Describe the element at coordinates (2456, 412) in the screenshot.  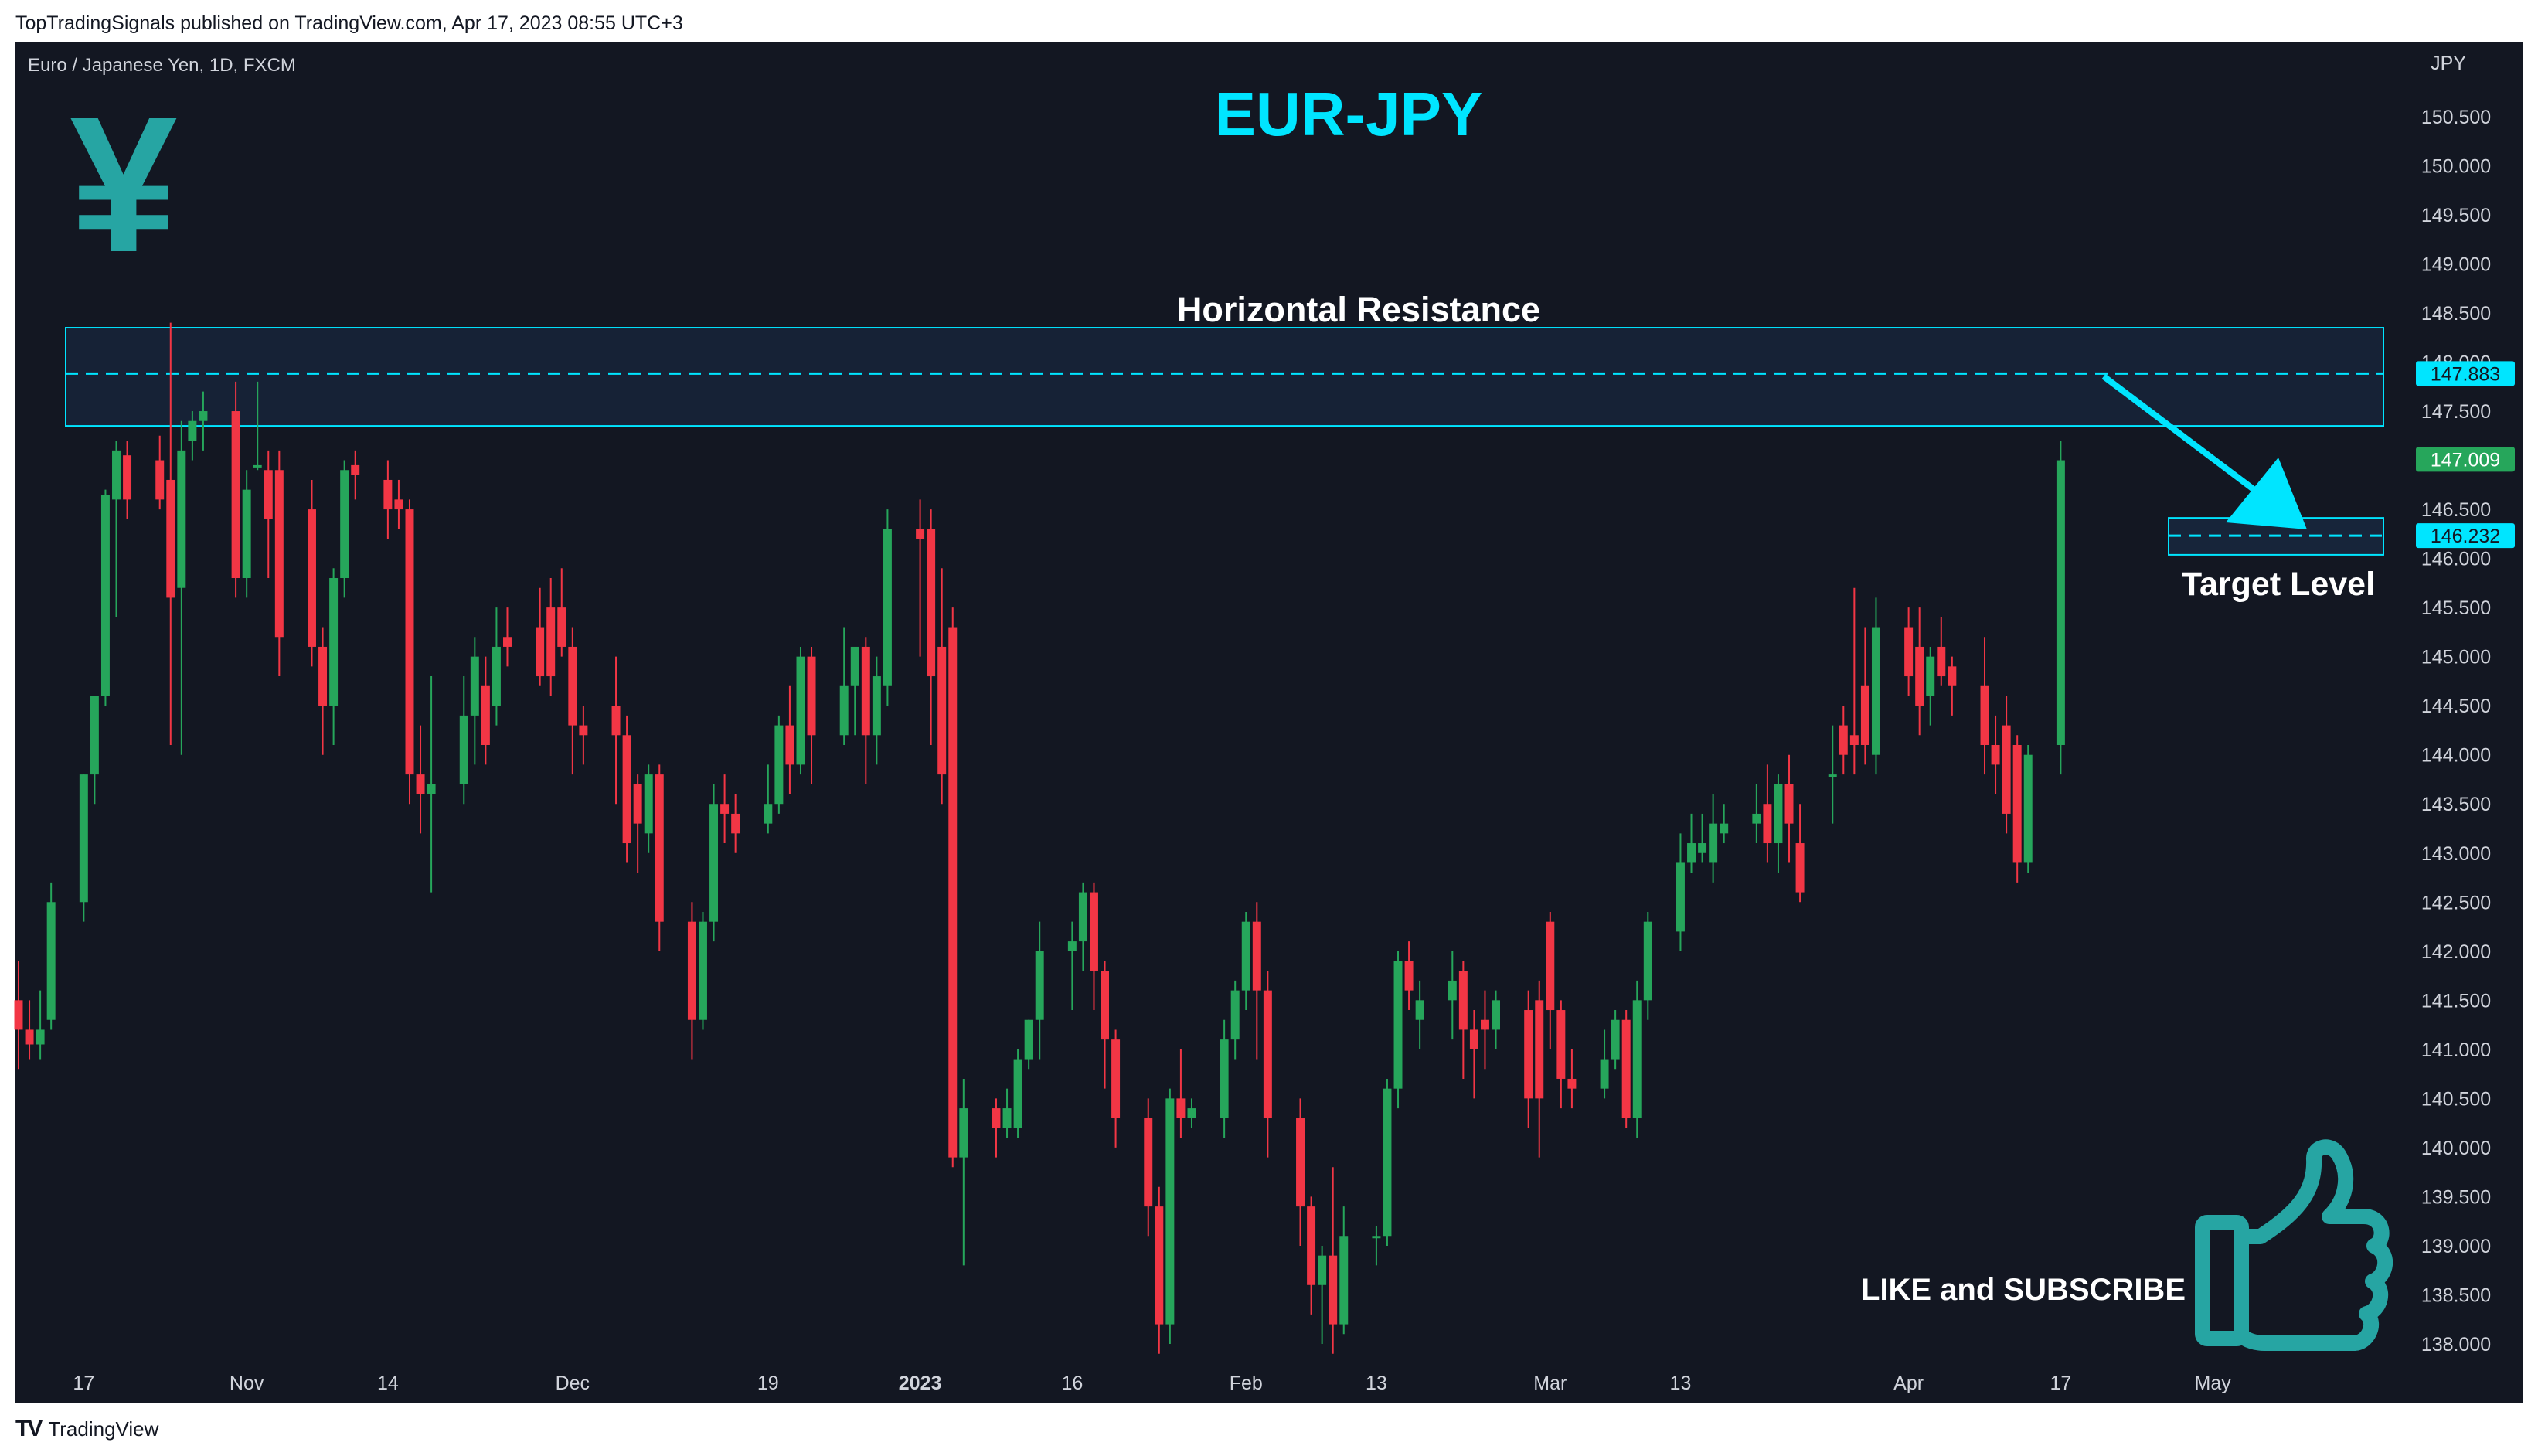
I see `y-tick-label: 147.500` at that location.